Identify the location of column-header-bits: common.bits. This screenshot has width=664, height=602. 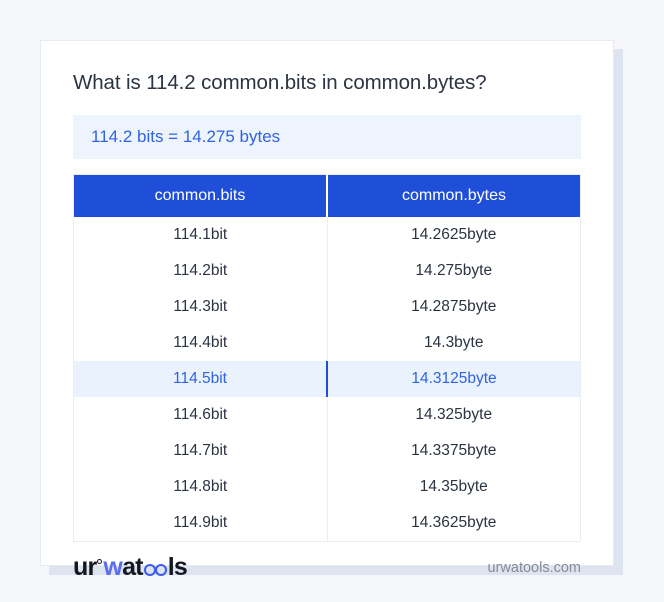
(200, 195).